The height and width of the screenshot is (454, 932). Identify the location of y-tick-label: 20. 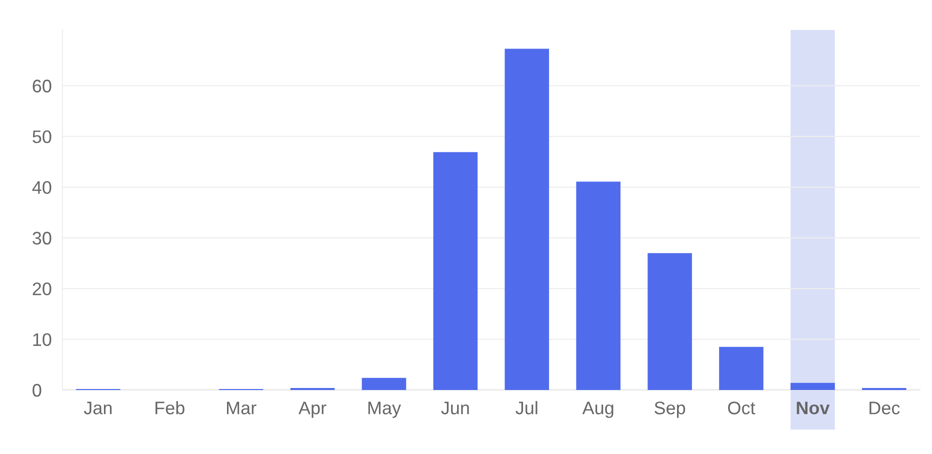
(42, 289).